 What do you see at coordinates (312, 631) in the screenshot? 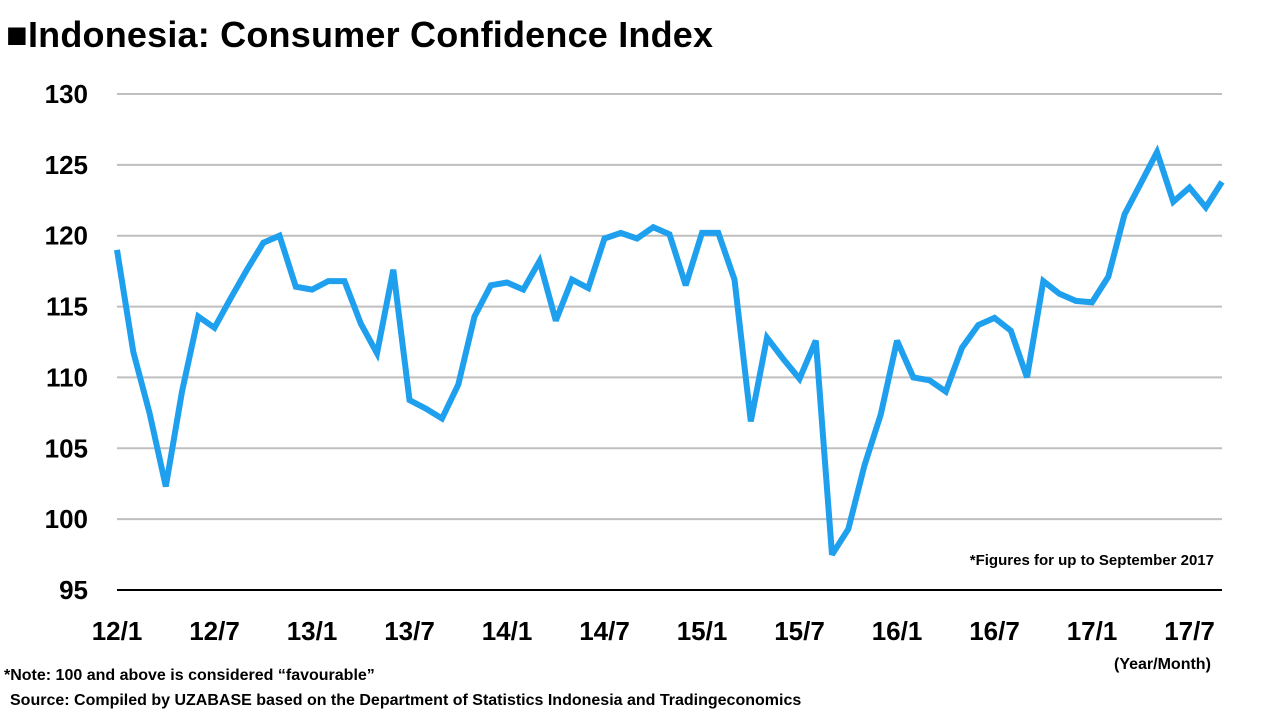
I see `x-tick-label: 13/1` at bounding box center [312, 631].